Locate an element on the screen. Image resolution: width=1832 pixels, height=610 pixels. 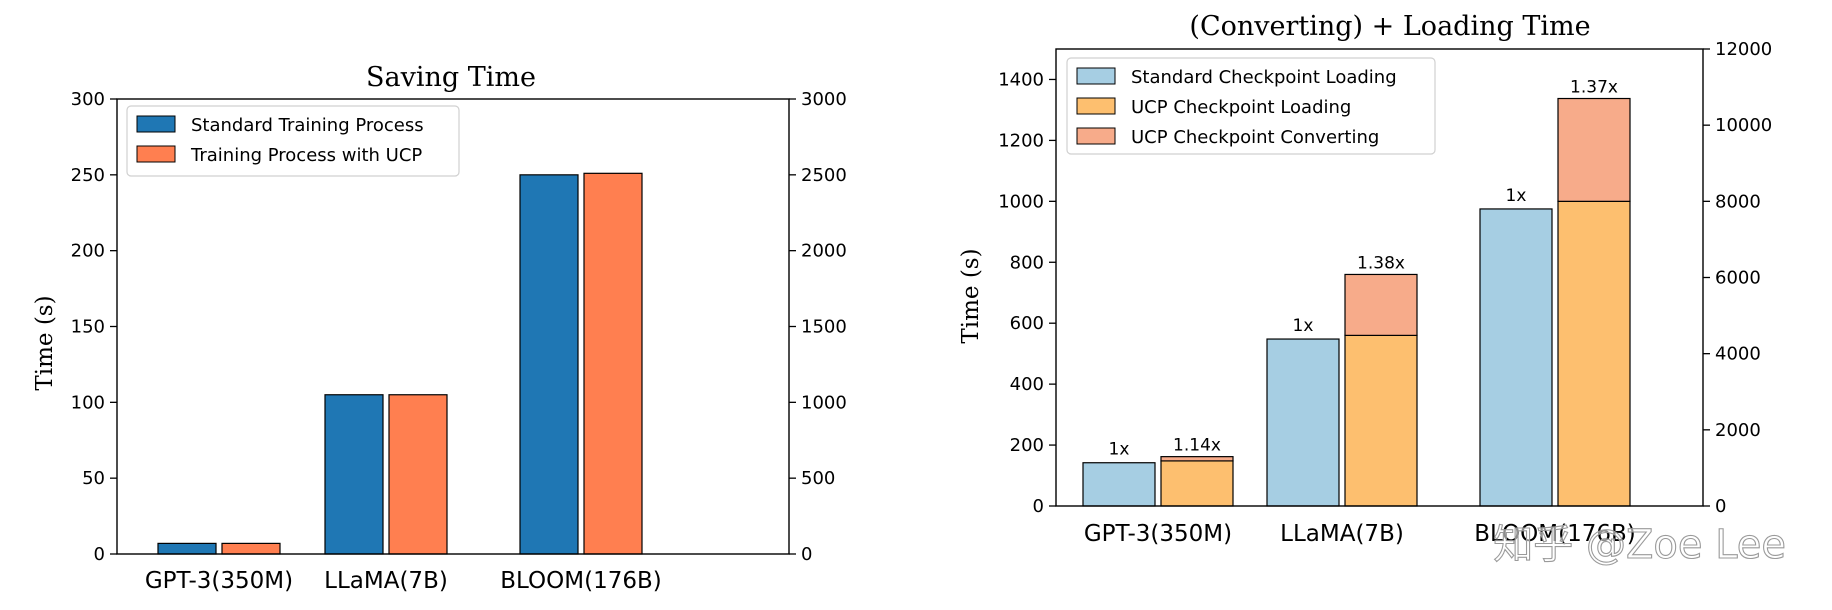
legend-swatch-ucp-loading is located at coordinates (1096, 106).